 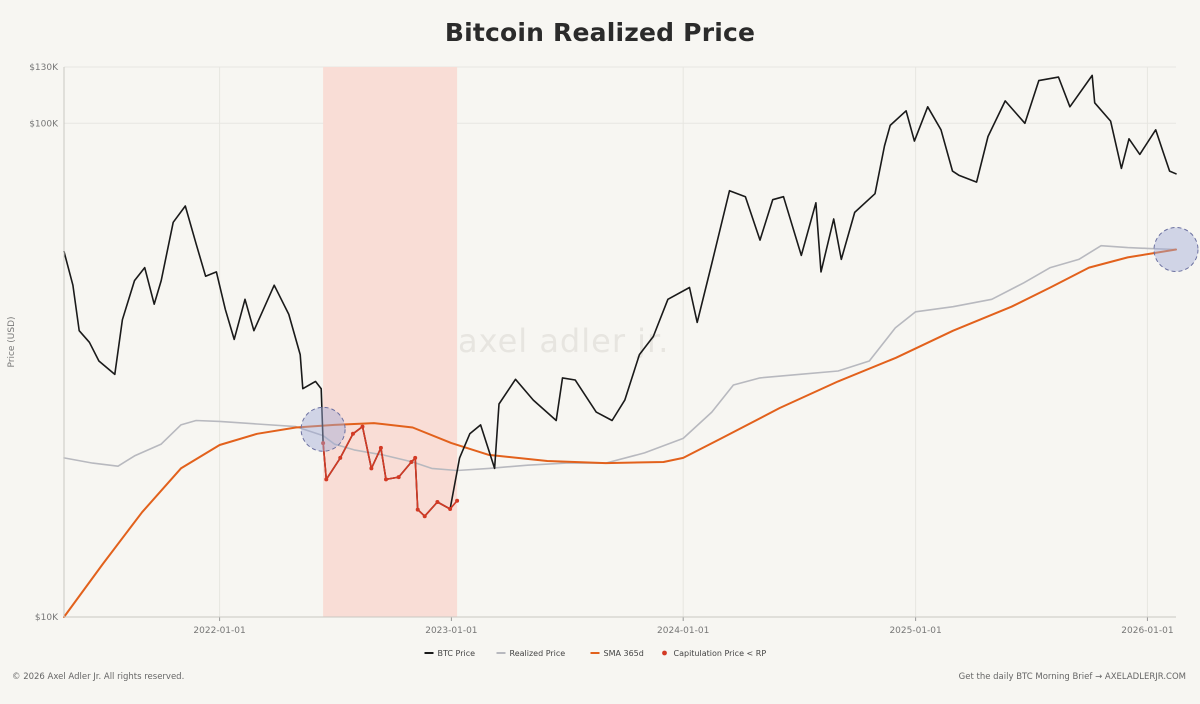 I want to click on legend-item-capitulation-price-rp: Capitulation Price < RP, so click(x=714, y=653).